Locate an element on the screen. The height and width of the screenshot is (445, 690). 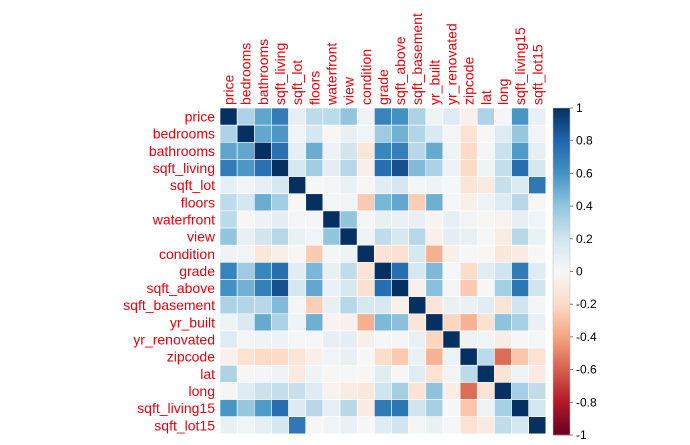
column-label-zipcode: zipcode is located at coordinates (469, 81).